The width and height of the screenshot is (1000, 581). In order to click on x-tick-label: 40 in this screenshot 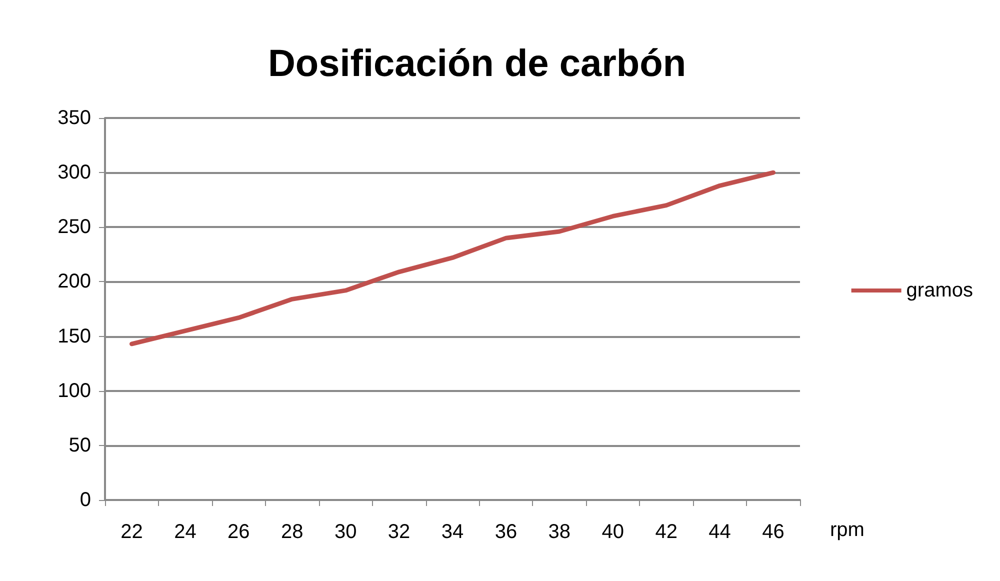, I will do `click(613, 532)`.